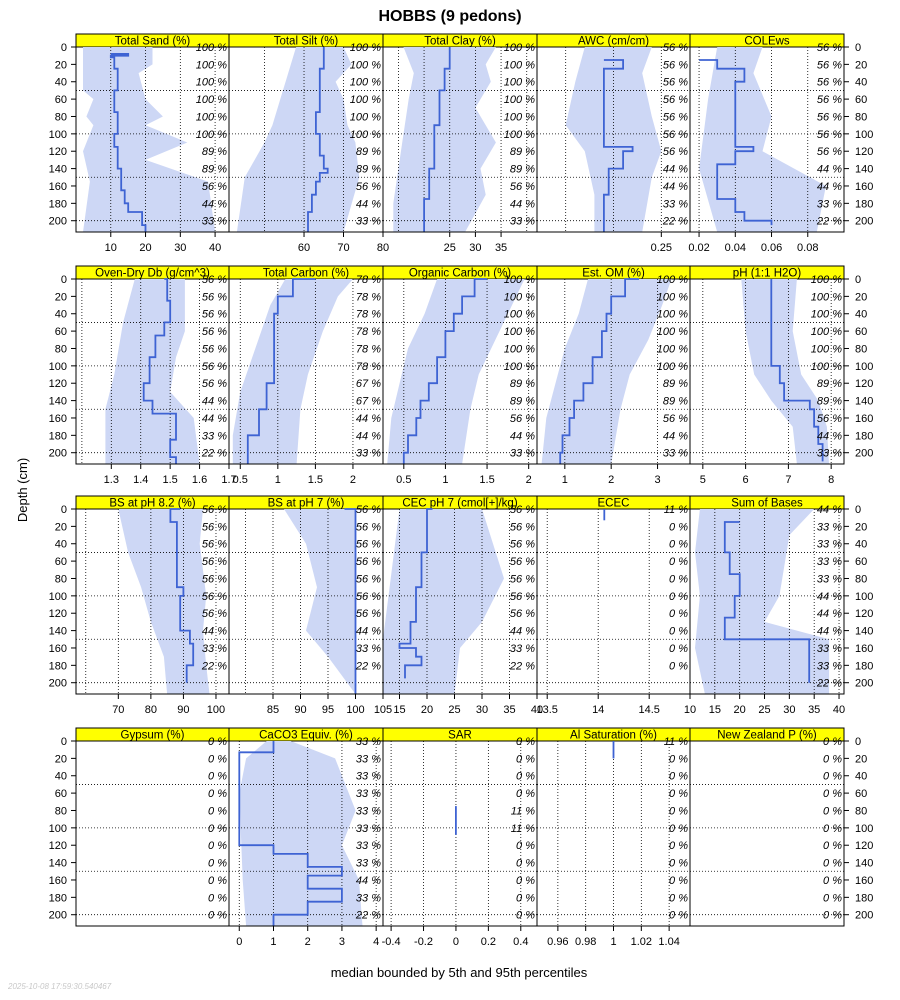 The image size is (900, 1000). I want to click on panel-title: COLEws, so click(767, 42).